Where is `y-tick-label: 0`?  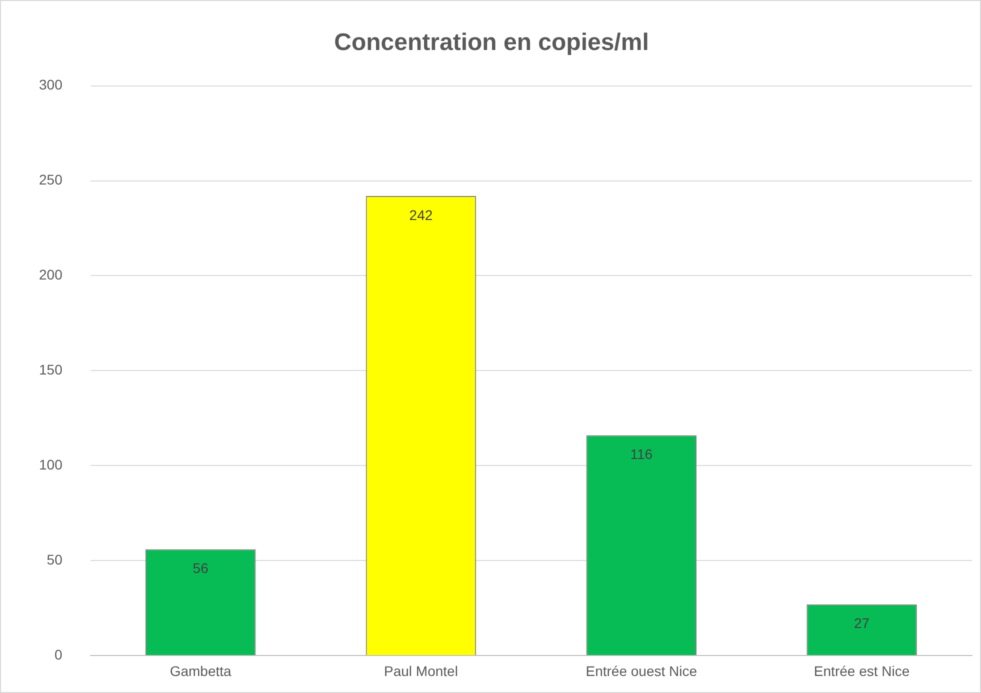 y-tick-label: 0 is located at coordinates (58, 654).